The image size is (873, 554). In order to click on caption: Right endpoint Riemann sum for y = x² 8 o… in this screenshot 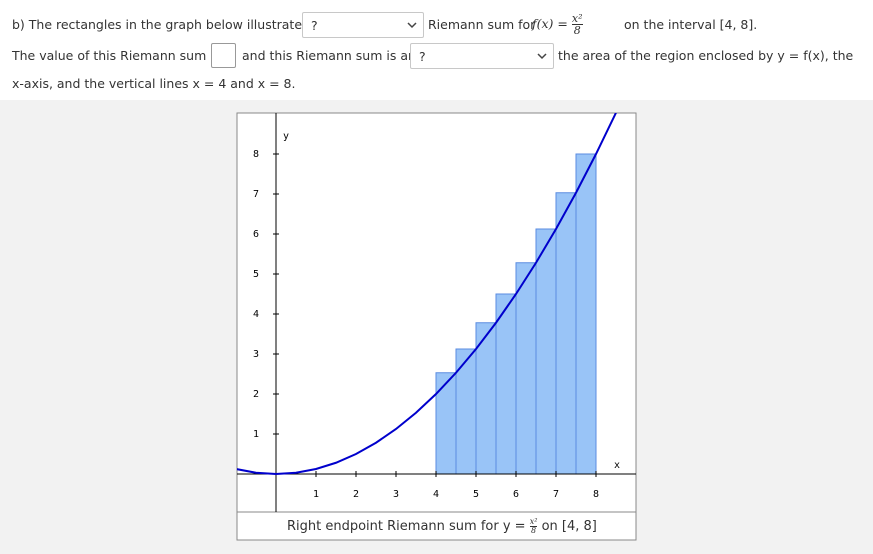, I will do `click(442, 527)`.